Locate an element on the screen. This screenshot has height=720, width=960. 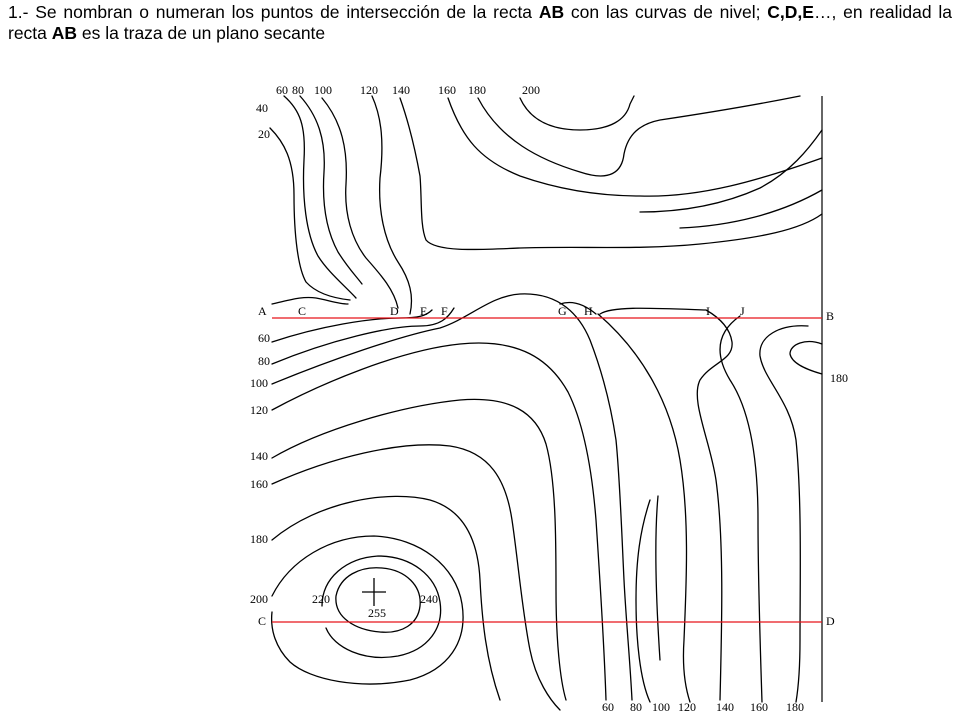
contour-j is located at coordinates (741, 509).